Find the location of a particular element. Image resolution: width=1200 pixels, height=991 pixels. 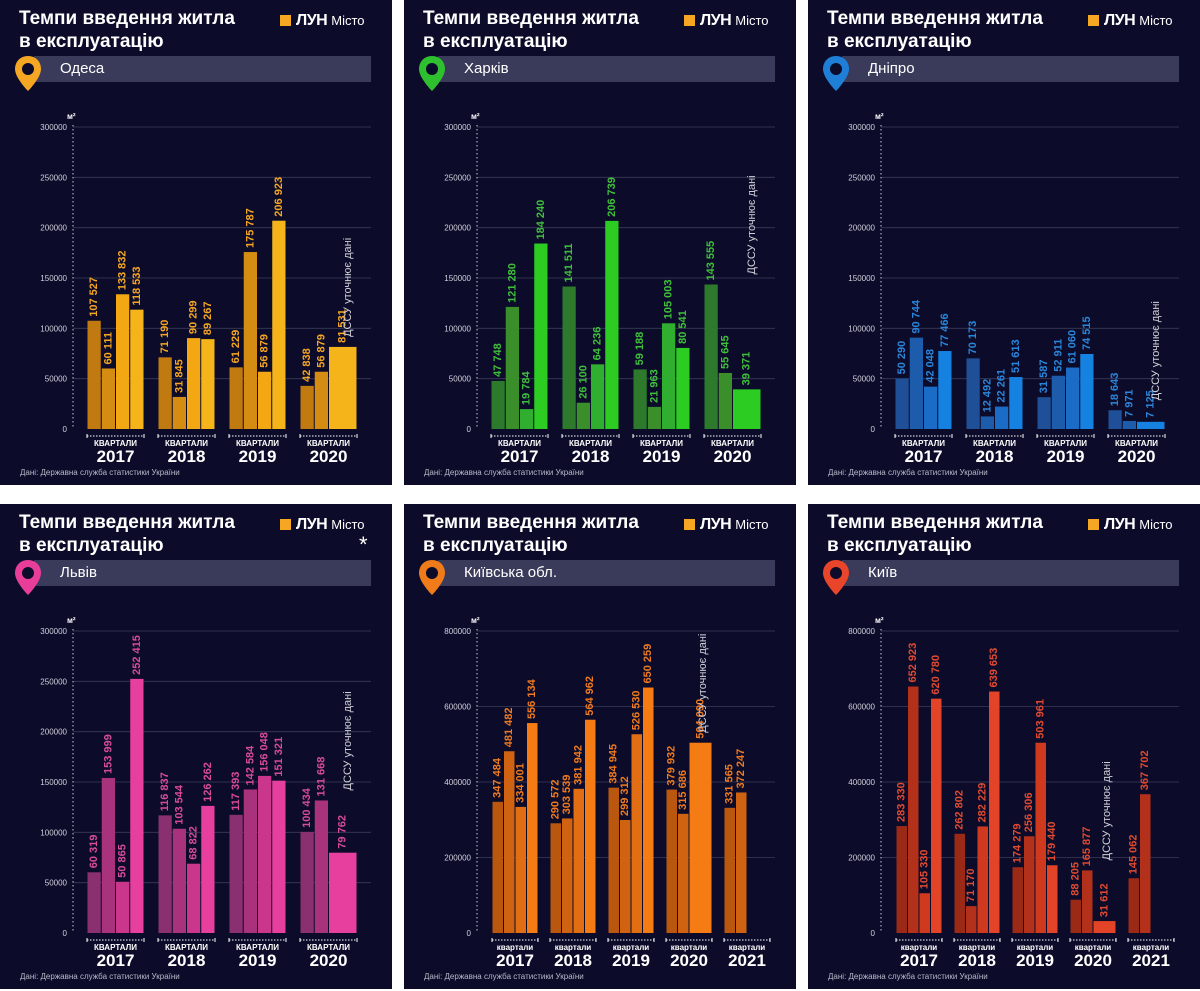

bar-value-label: 384 945 is located at coordinates (614, 764).